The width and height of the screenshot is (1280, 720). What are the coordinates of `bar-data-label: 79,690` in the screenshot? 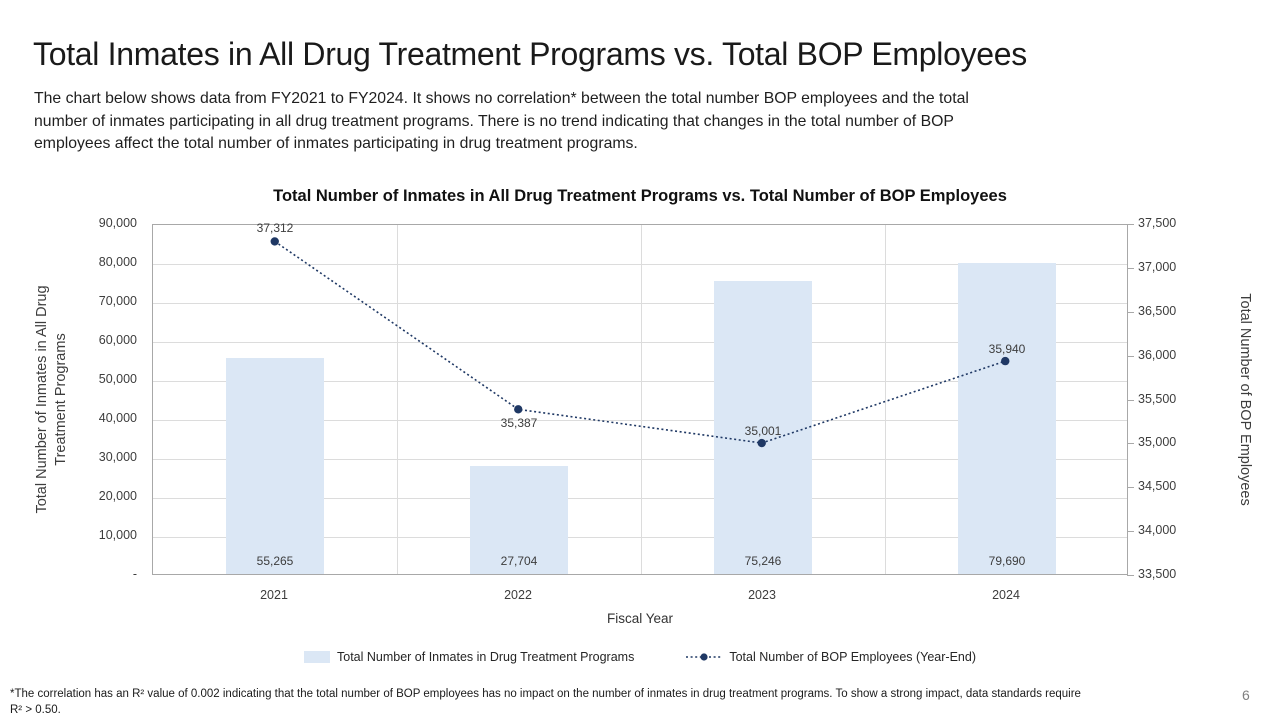 It's located at (1007, 561).